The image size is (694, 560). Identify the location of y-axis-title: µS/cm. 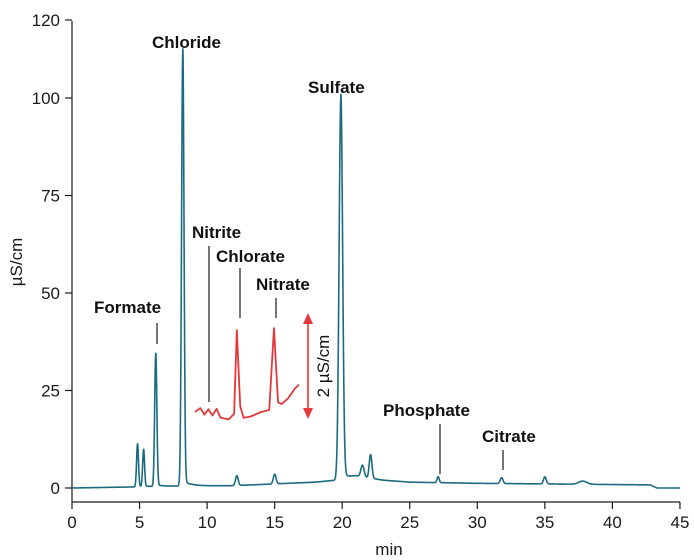
(16, 262).